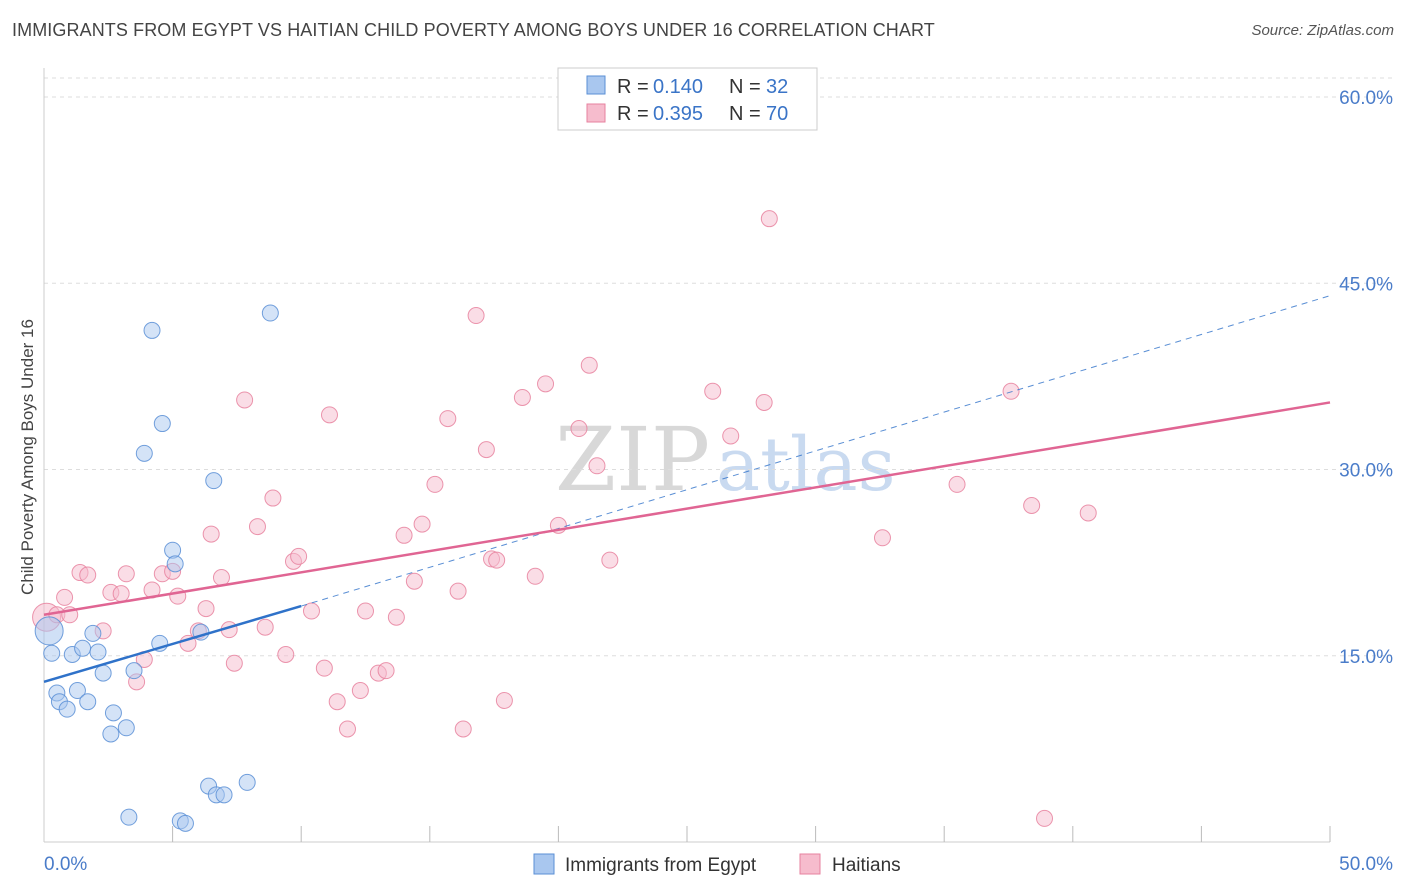 This screenshot has height=892, width=1406. Describe the element at coordinates (777, 87) in the screenshot. I see `legend-egypt-n-value: 32` at that location.